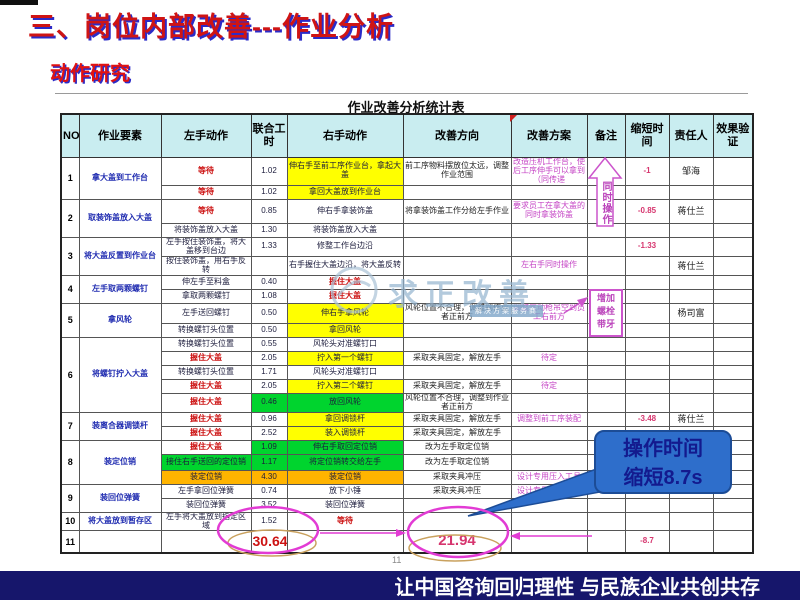  I want to click on callout-line1: 操作时间, so click(663, 449).